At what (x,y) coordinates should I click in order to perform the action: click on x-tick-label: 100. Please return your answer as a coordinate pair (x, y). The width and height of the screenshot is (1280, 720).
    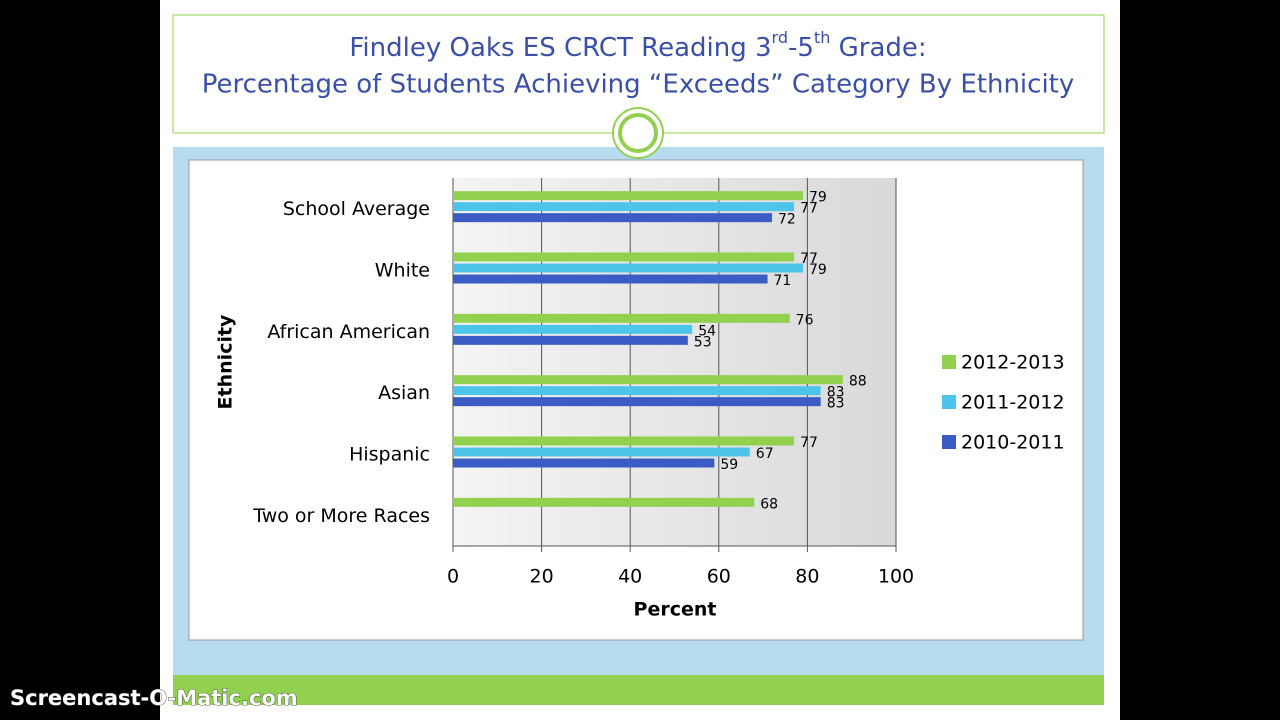
    Looking at the image, I should click on (896, 577).